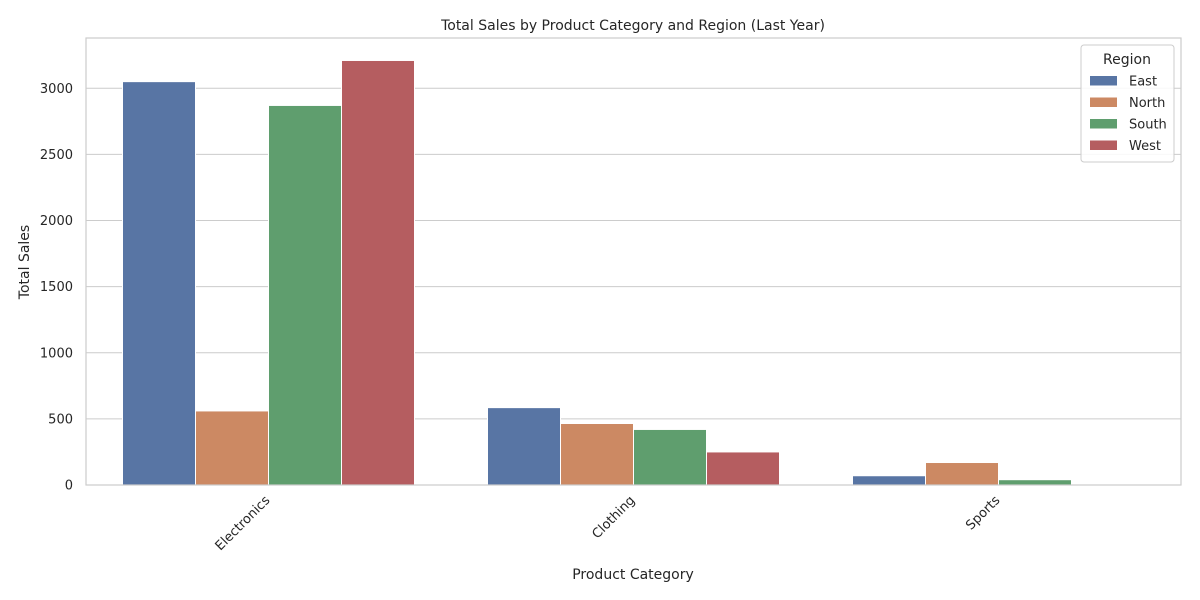 The image size is (1200, 600). I want to click on legend-label-south: South, so click(1148, 125).